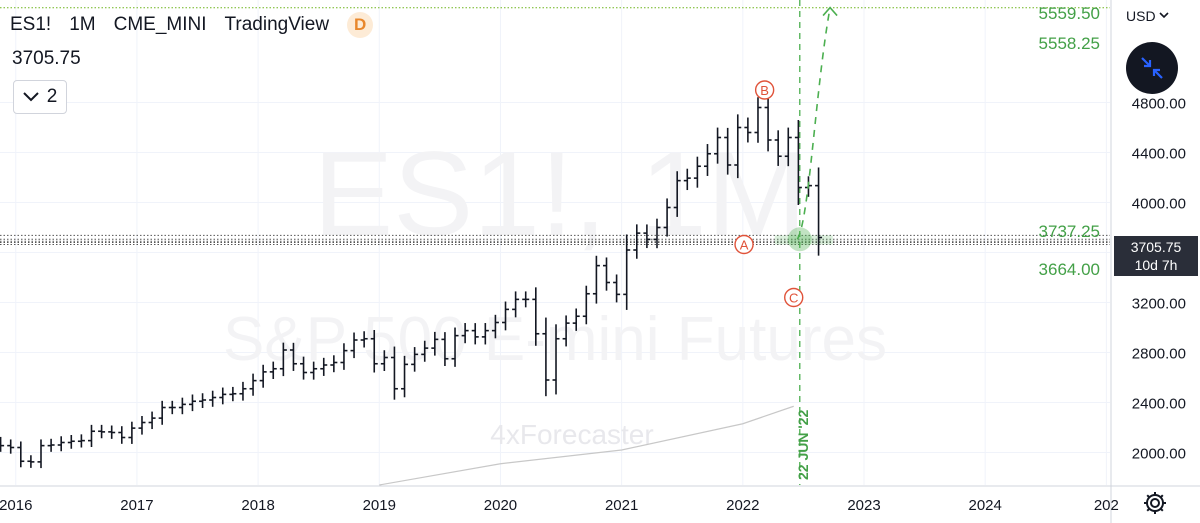  I want to click on wave-labels: A B C, so click(769, 194).